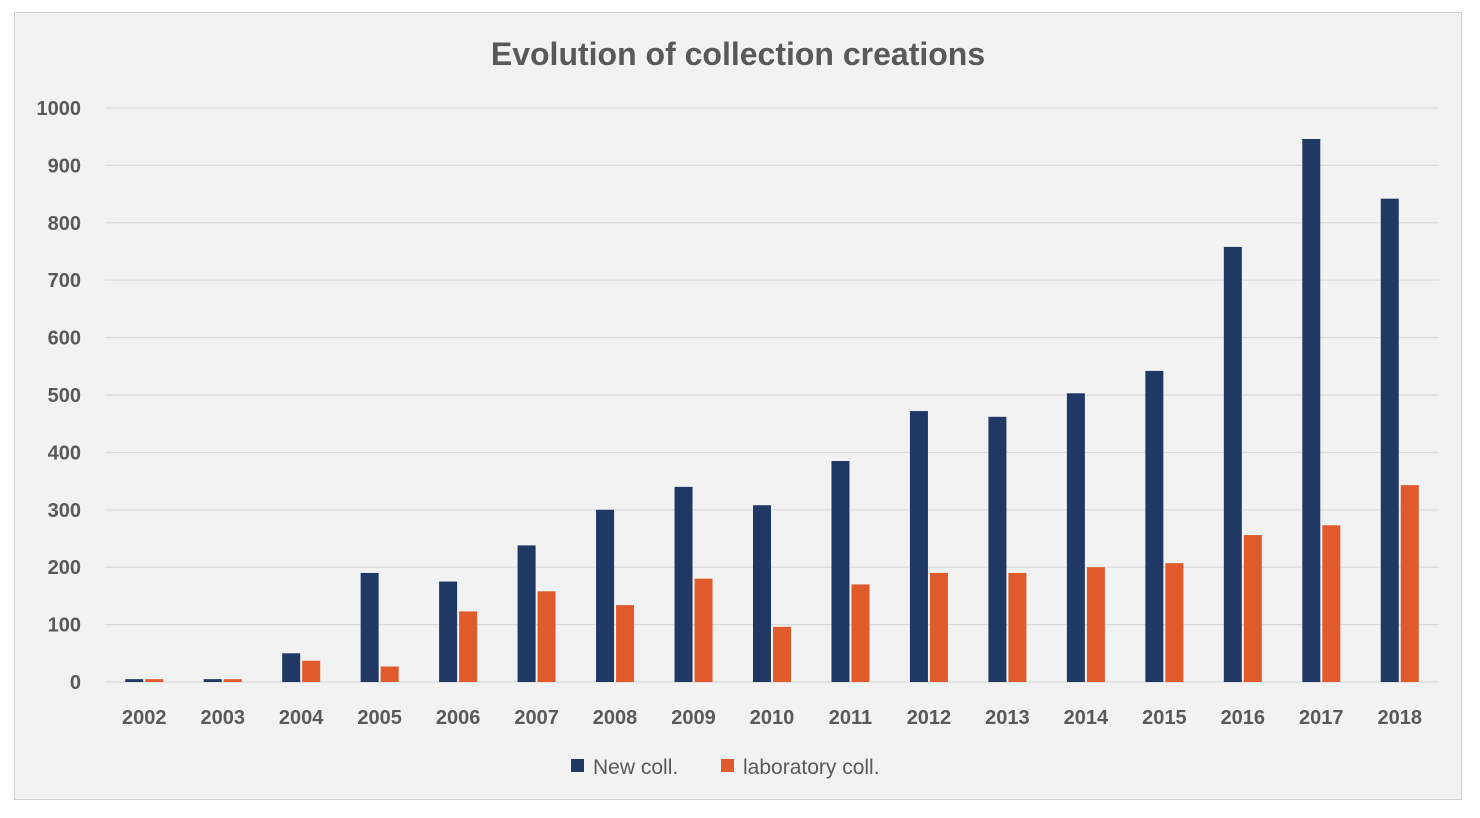 Image resolution: width=1480 pixels, height=818 pixels. I want to click on y-tick-label: 700, so click(64, 281).